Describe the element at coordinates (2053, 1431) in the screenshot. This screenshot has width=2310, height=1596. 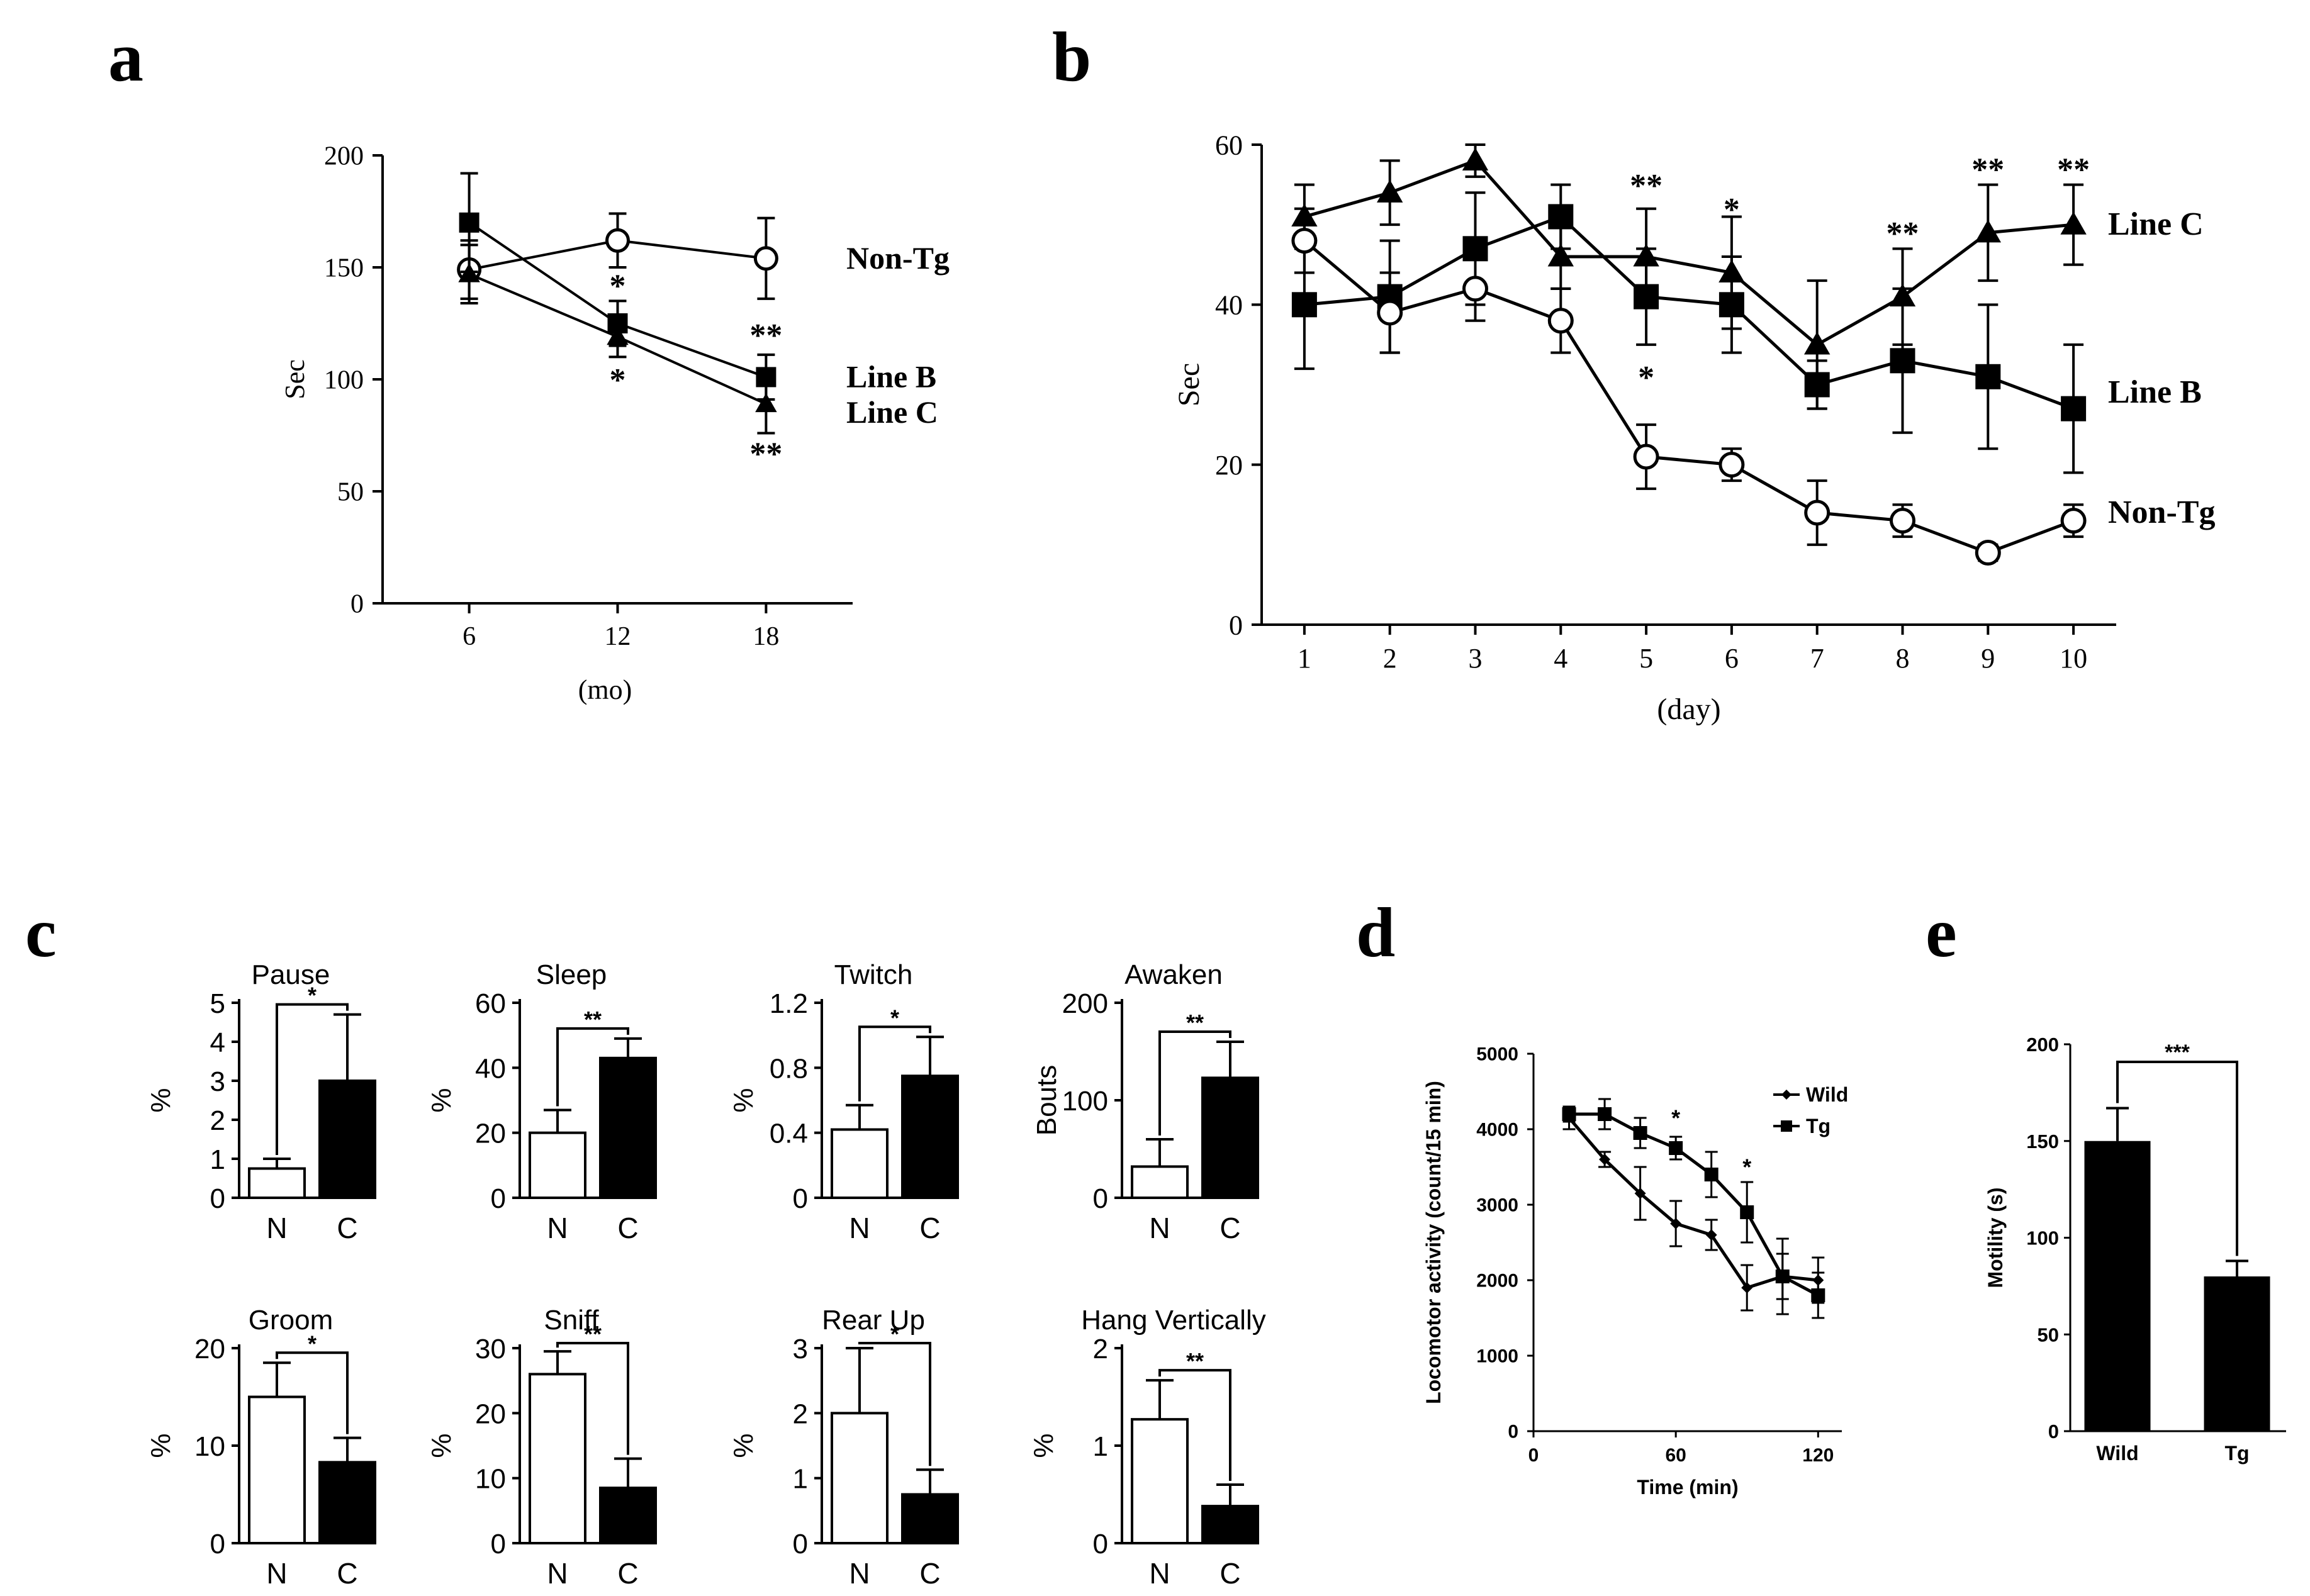
I see `panel-e-y-tick-label: 0` at that location.